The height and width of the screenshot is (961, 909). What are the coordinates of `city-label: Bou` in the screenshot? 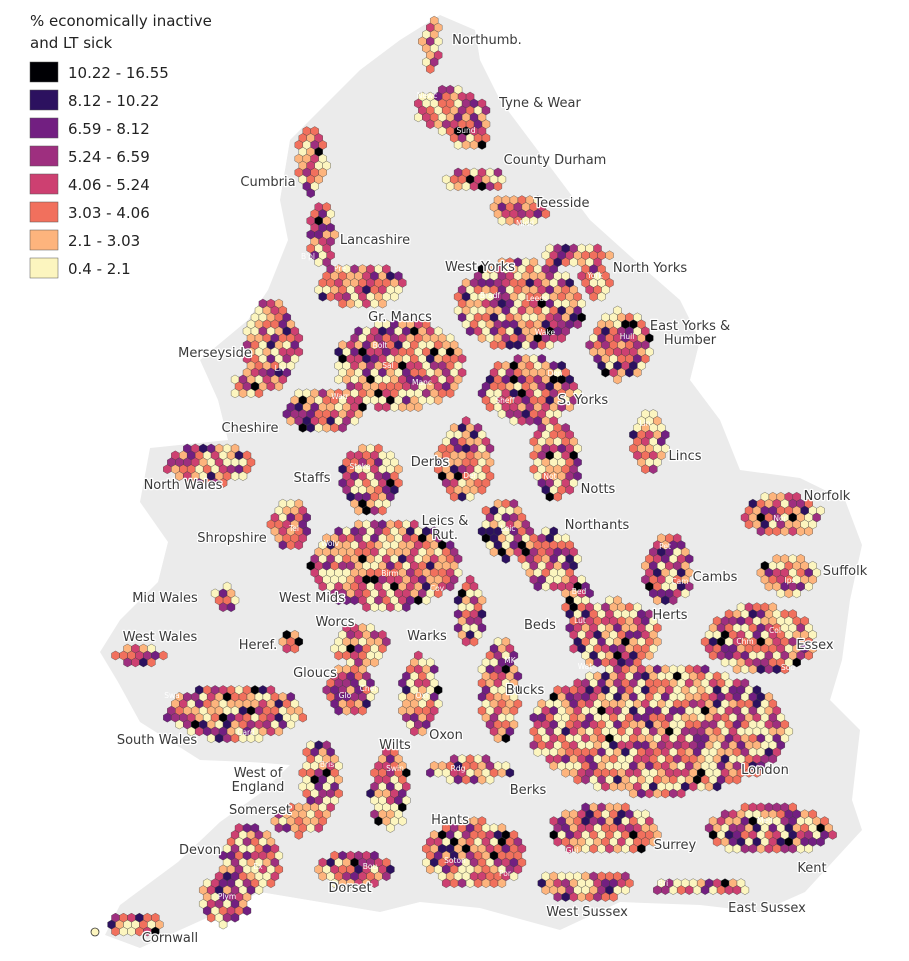 It's located at (370, 866).